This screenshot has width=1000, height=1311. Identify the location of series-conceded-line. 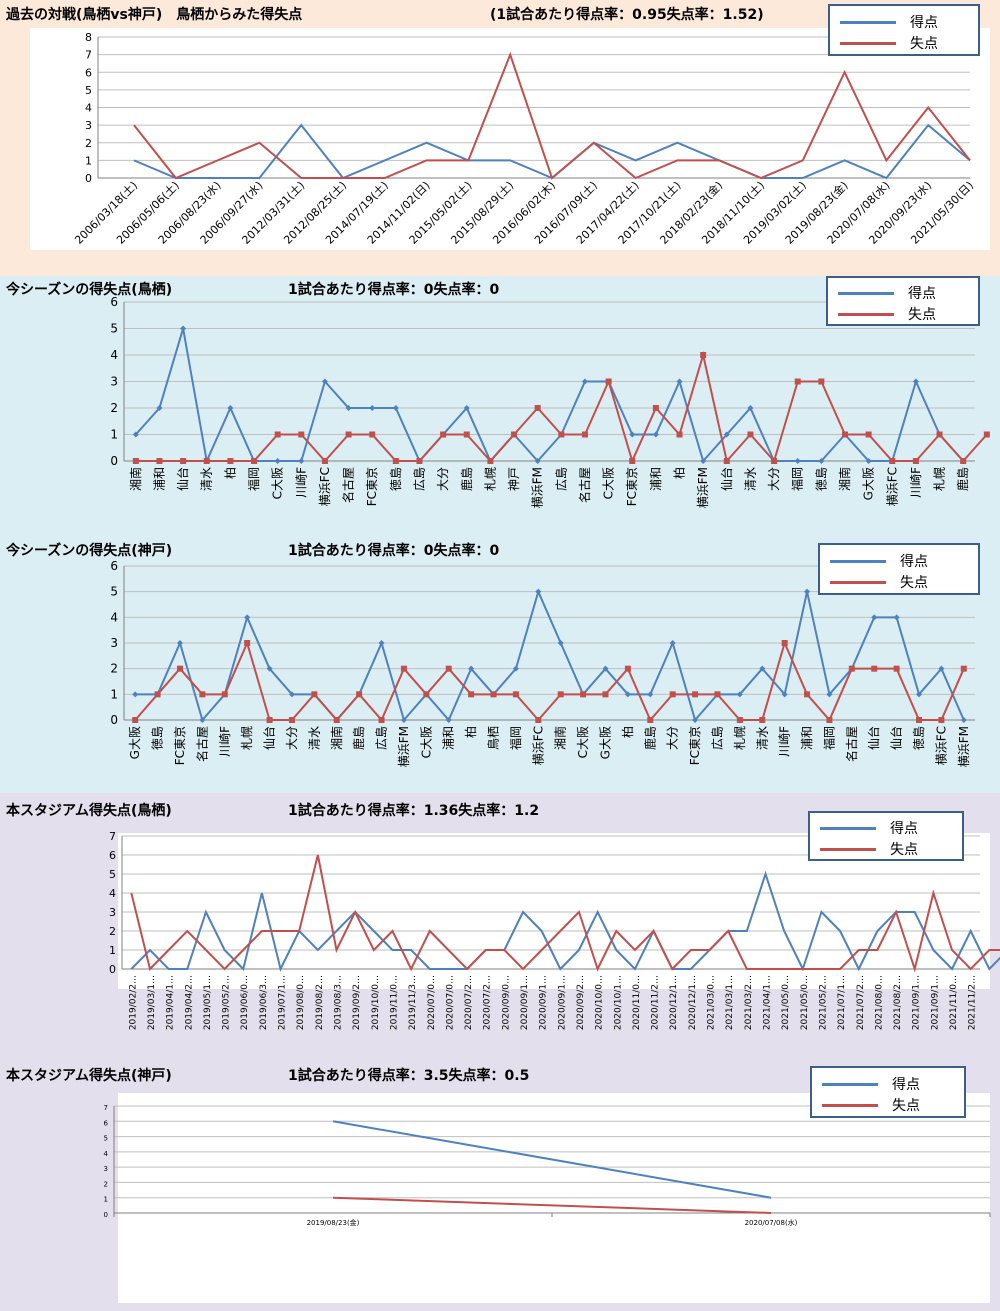
(565, 913).